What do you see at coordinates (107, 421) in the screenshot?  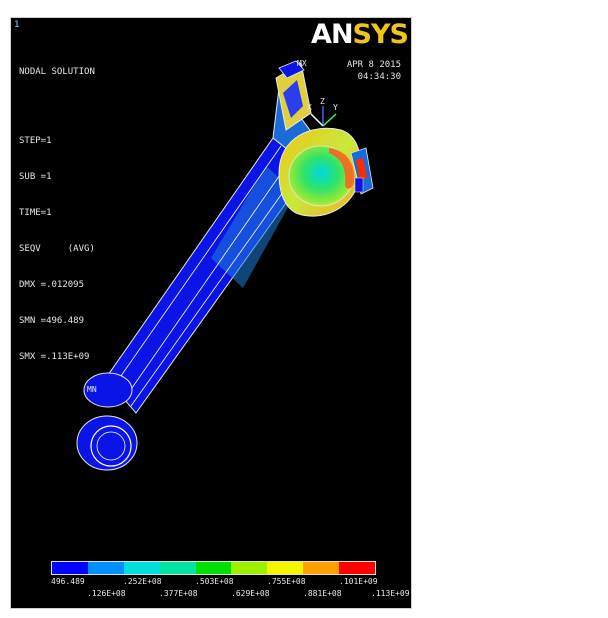 I see `small-end` at bounding box center [107, 421].